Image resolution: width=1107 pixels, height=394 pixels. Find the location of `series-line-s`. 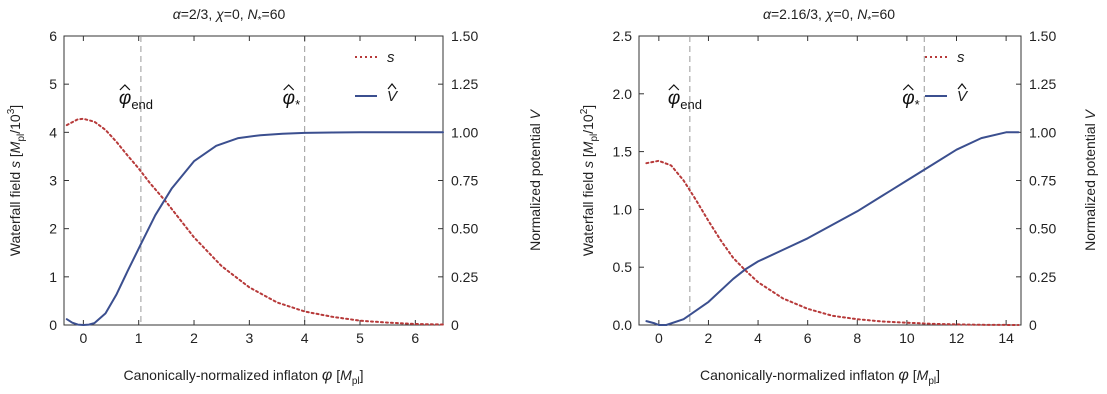

series-line-s is located at coordinates (832, 242).